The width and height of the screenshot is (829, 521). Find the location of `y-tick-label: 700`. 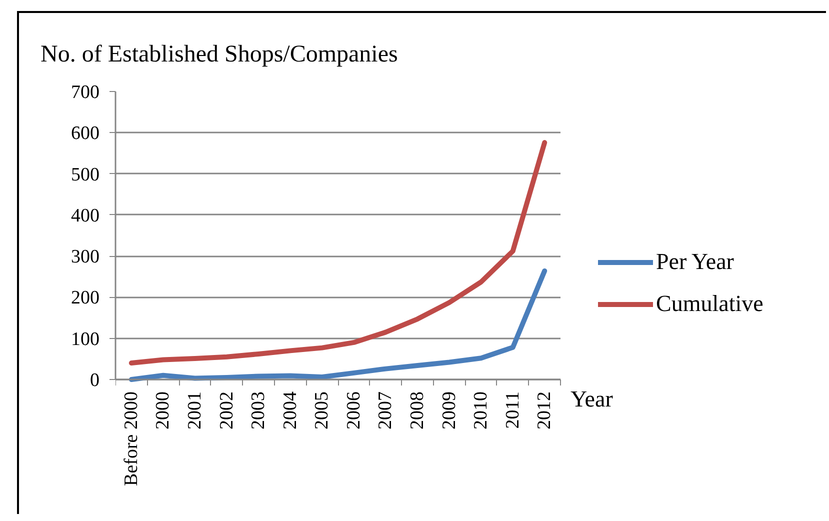

y-tick-label: 700 is located at coordinates (85, 92).